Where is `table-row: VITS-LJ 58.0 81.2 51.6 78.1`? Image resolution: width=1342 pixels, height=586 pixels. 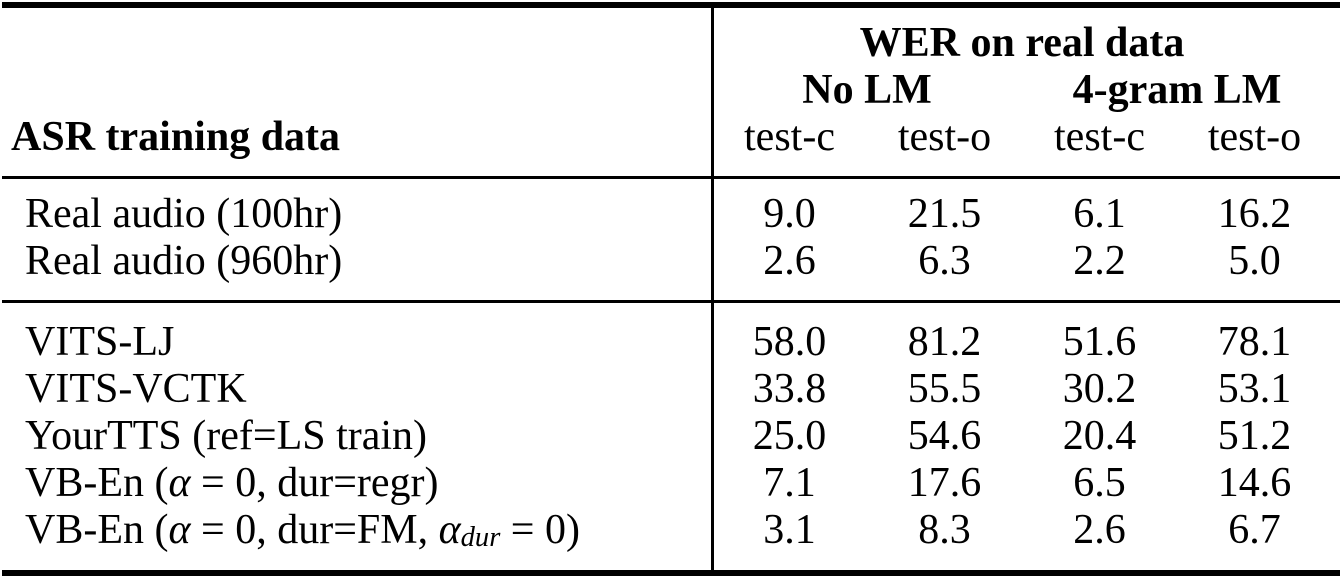
table-row: VITS-LJ 58.0 81.2 51.6 78.1 is located at coordinates (671, 342).